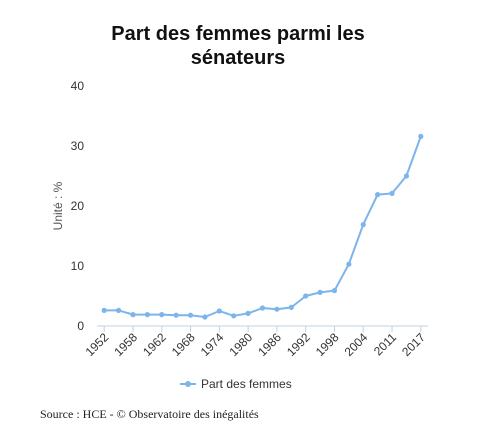 The height and width of the screenshot is (436, 481). Describe the element at coordinates (78, 86) in the screenshot. I see `y-tick-label: 40` at that location.